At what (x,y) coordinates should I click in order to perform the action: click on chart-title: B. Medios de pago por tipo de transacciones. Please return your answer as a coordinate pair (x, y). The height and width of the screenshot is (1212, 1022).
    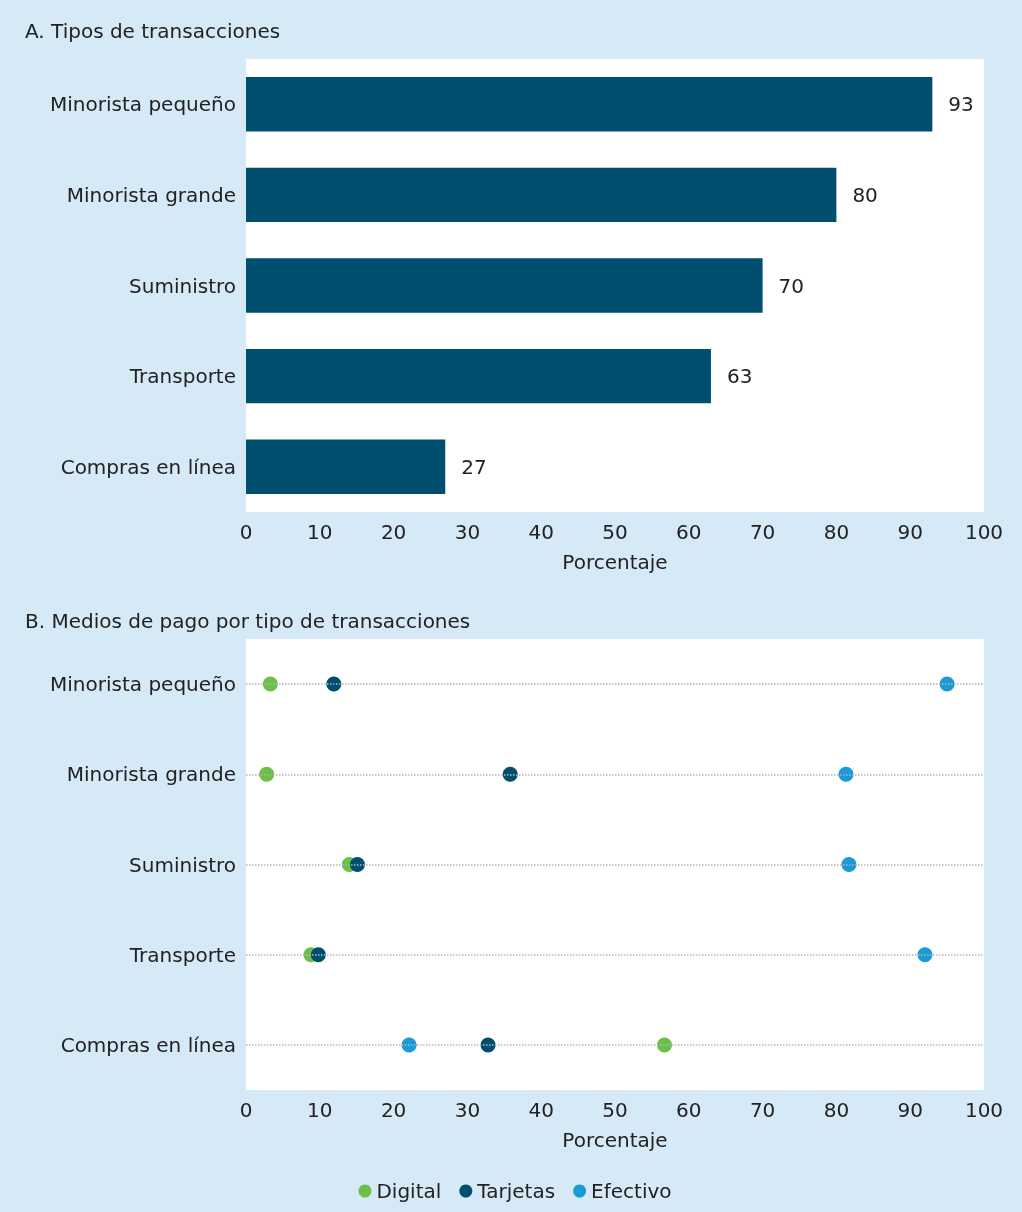
    Looking at the image, I should click on (248, 621).